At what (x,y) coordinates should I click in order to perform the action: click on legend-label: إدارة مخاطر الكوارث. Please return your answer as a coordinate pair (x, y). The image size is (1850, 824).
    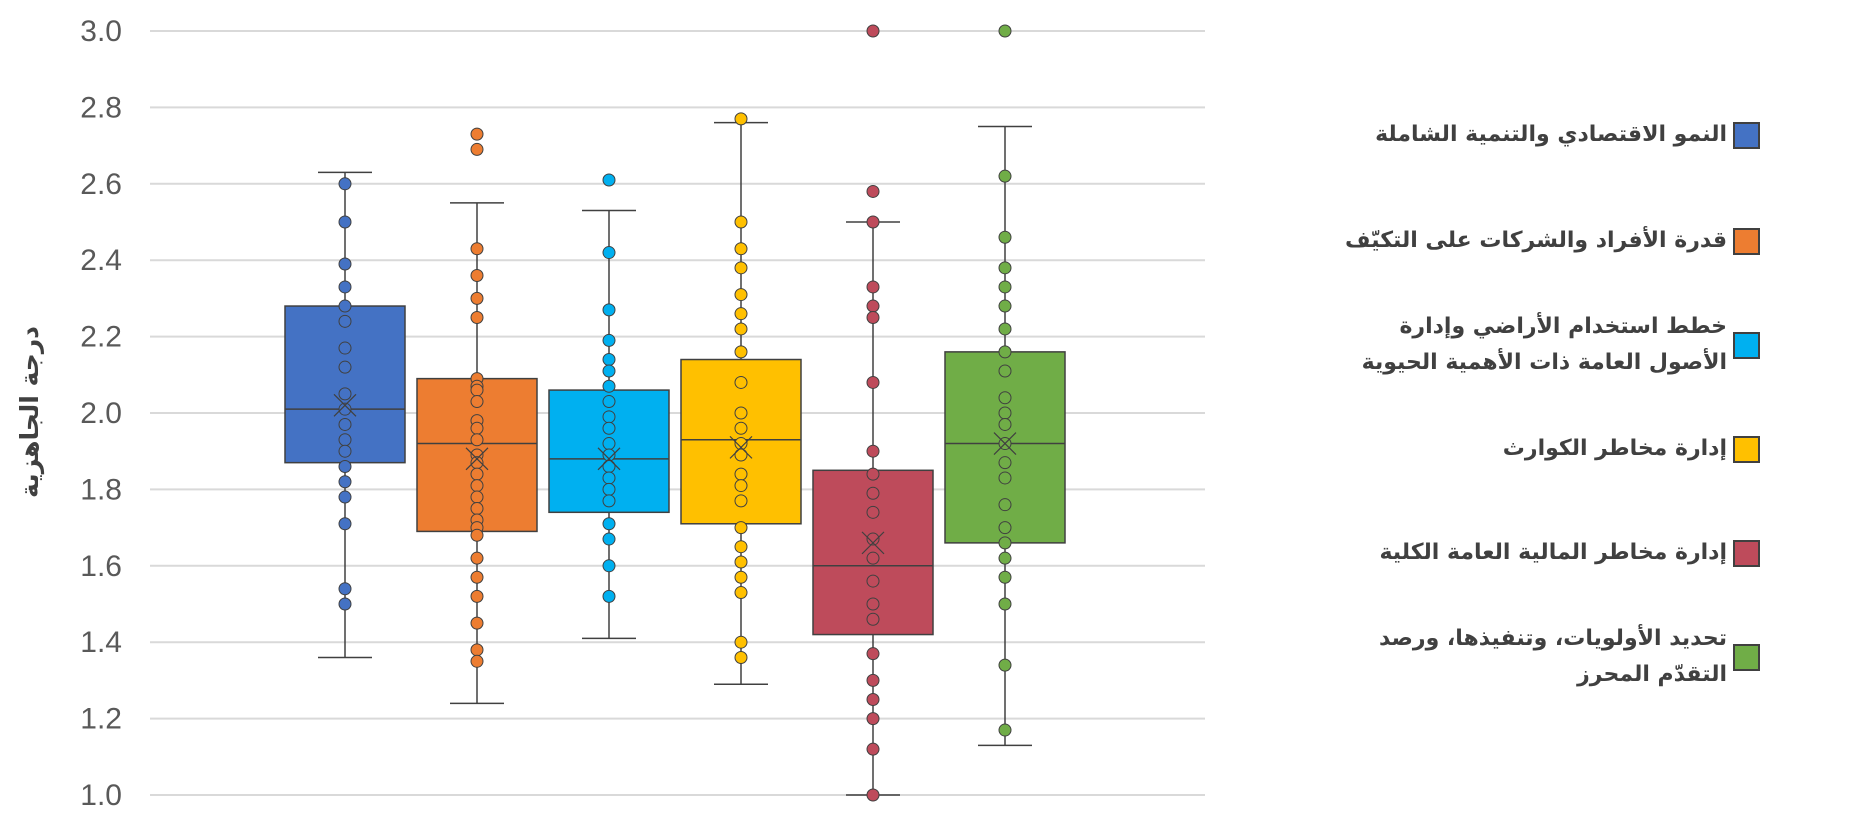
    Looking at the image, I should click on (1614, 448).